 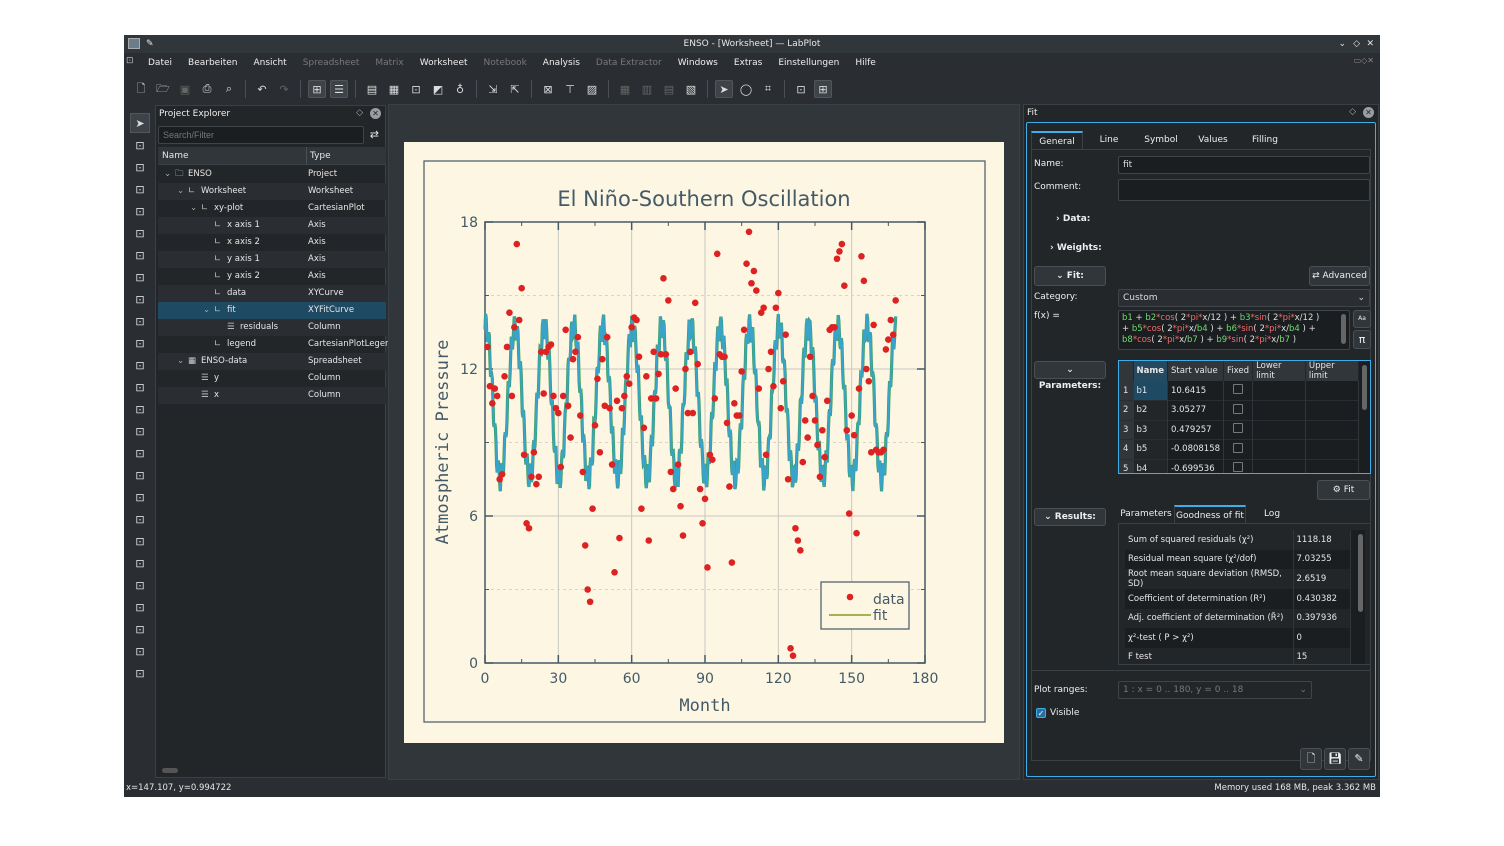 I want to click on menu-windows: Windows, so click(x=697, y=63).